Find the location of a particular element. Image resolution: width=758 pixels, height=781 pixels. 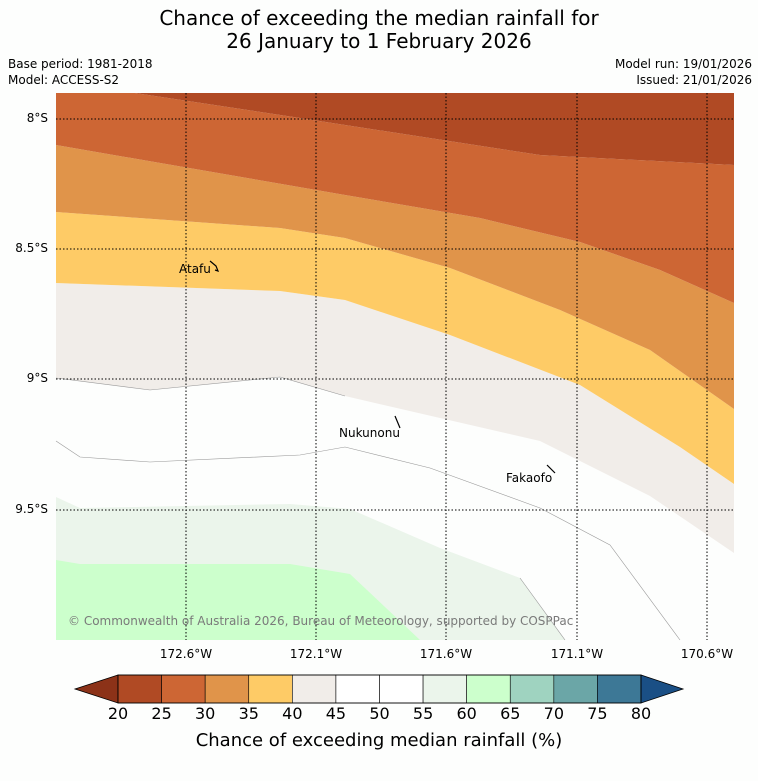

issued-date: Issued: 21/01/2026 is located at coordinates (694, 80).